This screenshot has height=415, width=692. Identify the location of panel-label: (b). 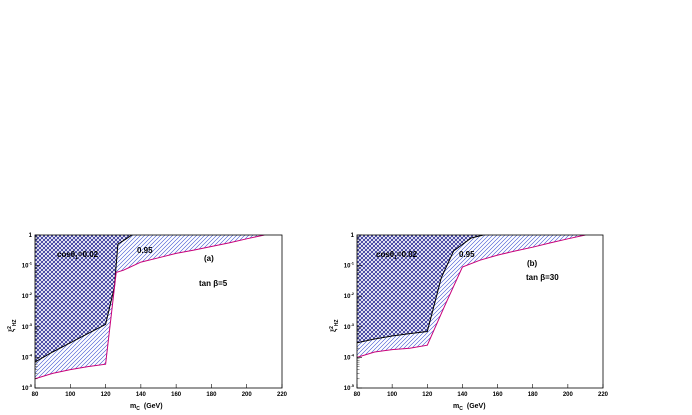
(532, 263).